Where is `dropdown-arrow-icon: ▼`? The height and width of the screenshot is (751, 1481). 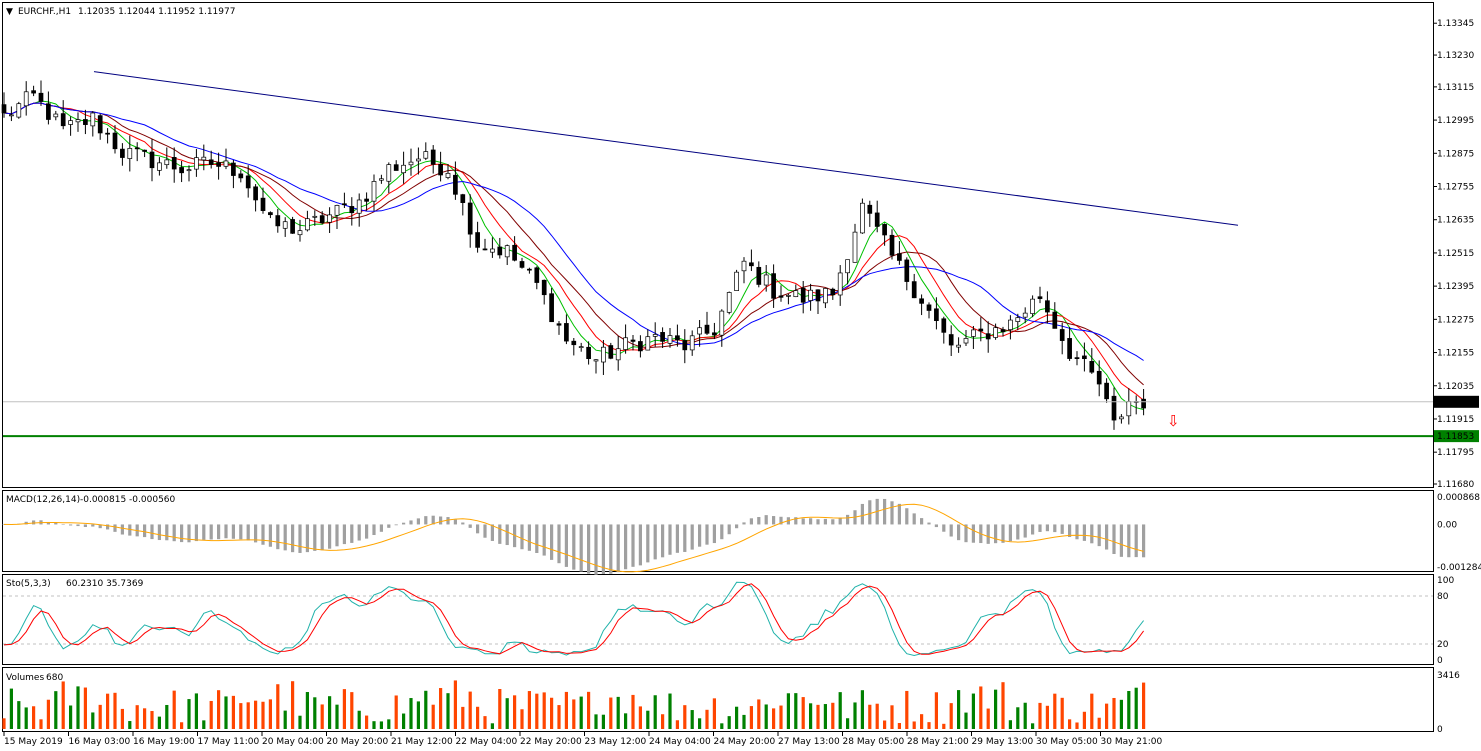 dropdown-arrow-icon: ▼ is located at coordinates (9, 12).